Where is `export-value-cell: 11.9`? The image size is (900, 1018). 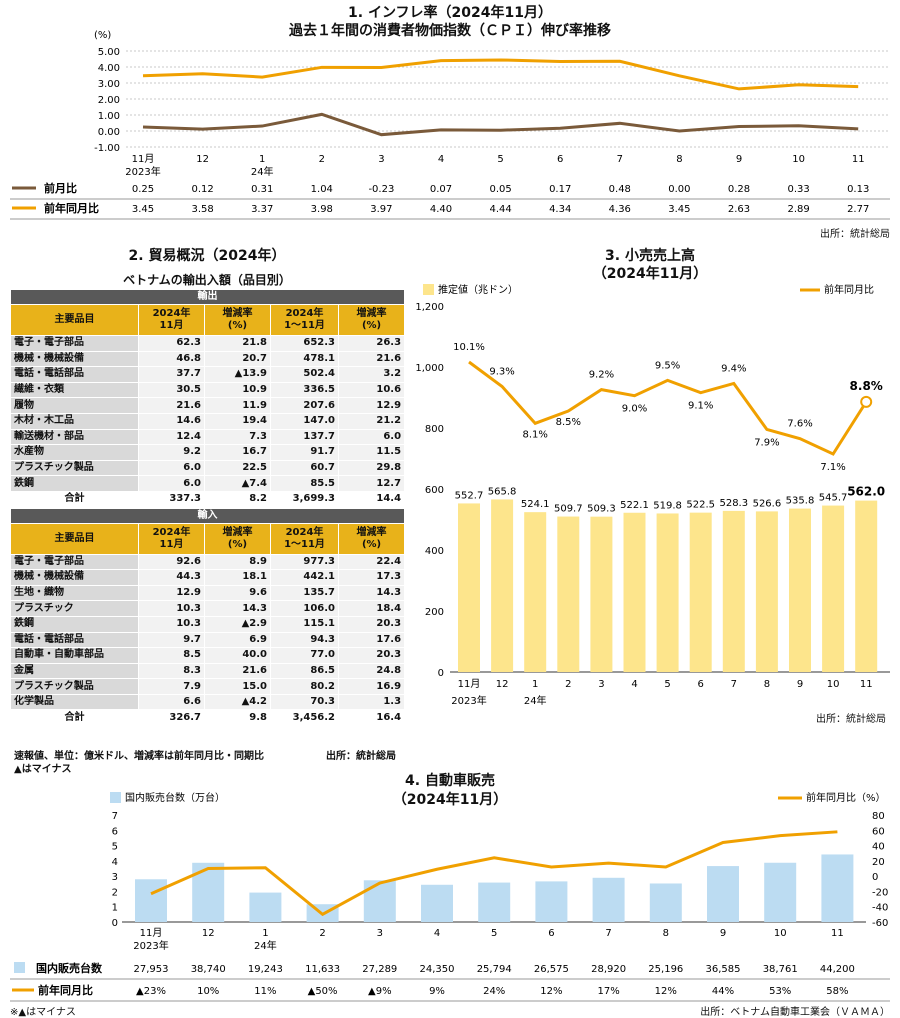 export-value-cell: 11.9 is located at coordinates (237, 405).